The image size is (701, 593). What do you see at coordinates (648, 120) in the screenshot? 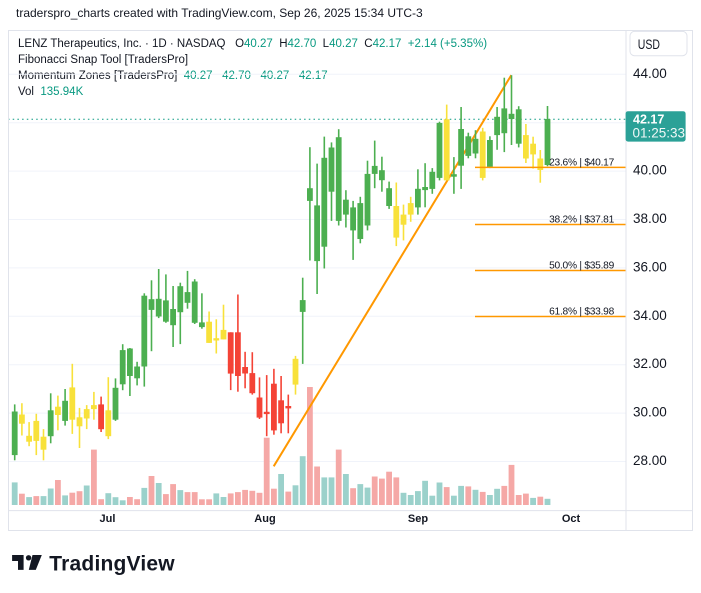
I see `svg-text: 42.17` at bounding box center [648, 120].